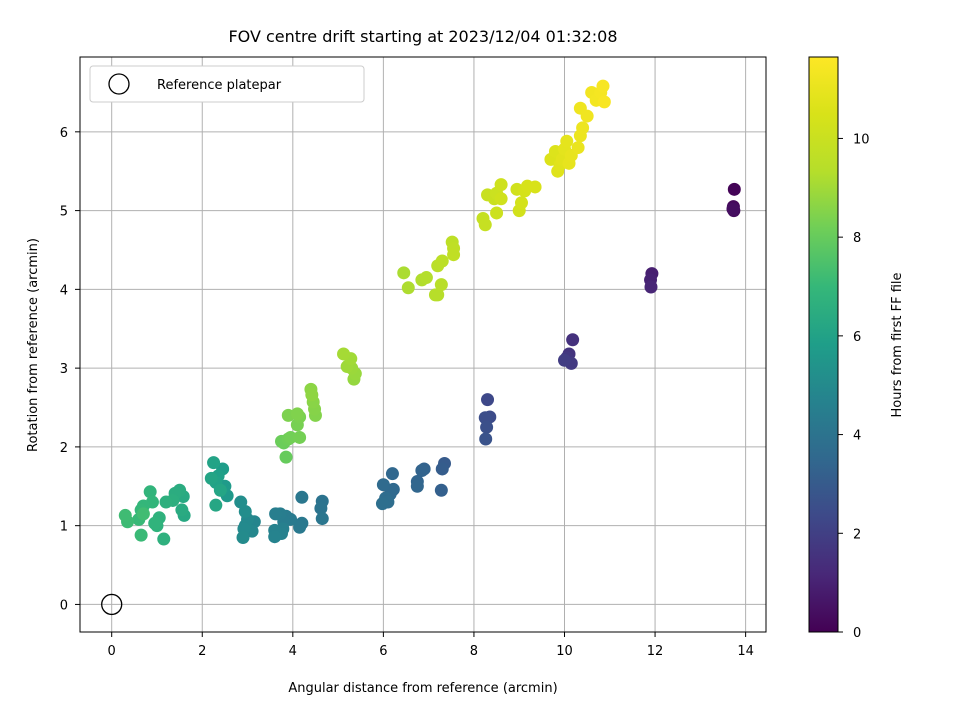 The image size is (960, 720). What do you see at coordinates (823, 344) in the screenshot?
I see `colorbar` at bounding box center [823, 344].